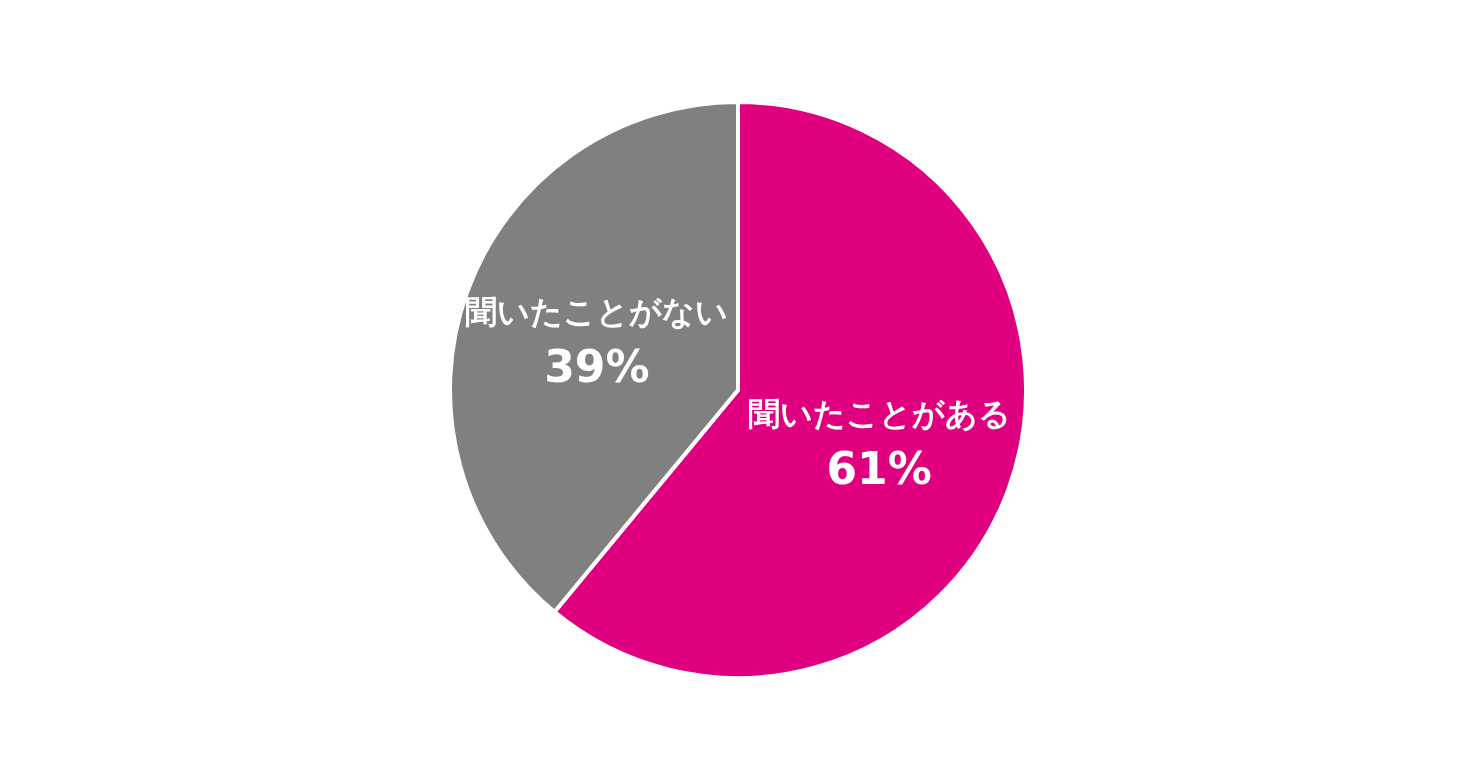 The width and height of the screenshot is (1476, 780). I want to click on slice-label: 聞いたことがある, so click(879, 413).